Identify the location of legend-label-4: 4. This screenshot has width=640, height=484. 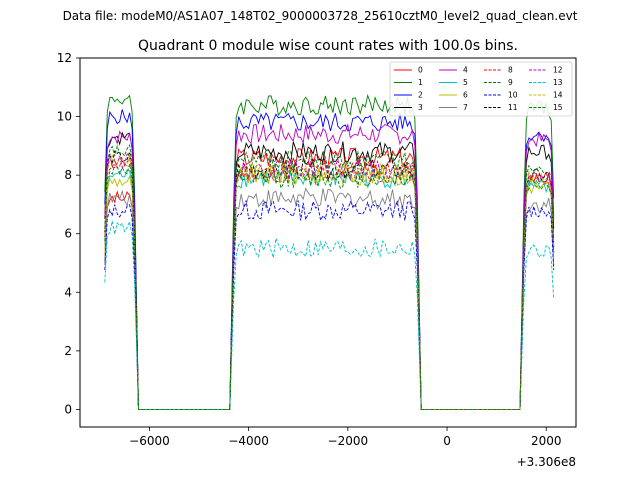
(465, 70).